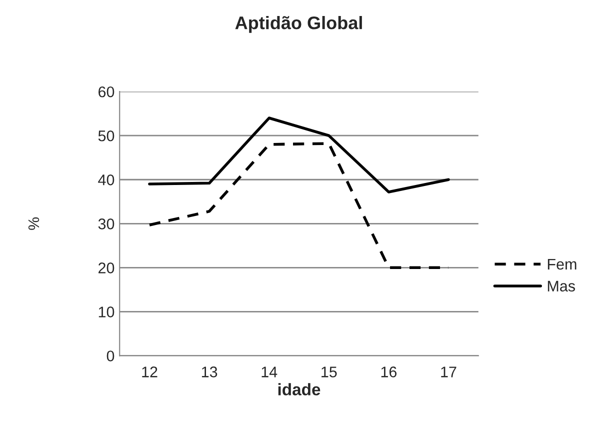 This screenshot has width=598, height=426. What do you see at coordinates (389, 372) in the screenshot?
I see `x-tick-label: 16` at bounding box center [389, 372].